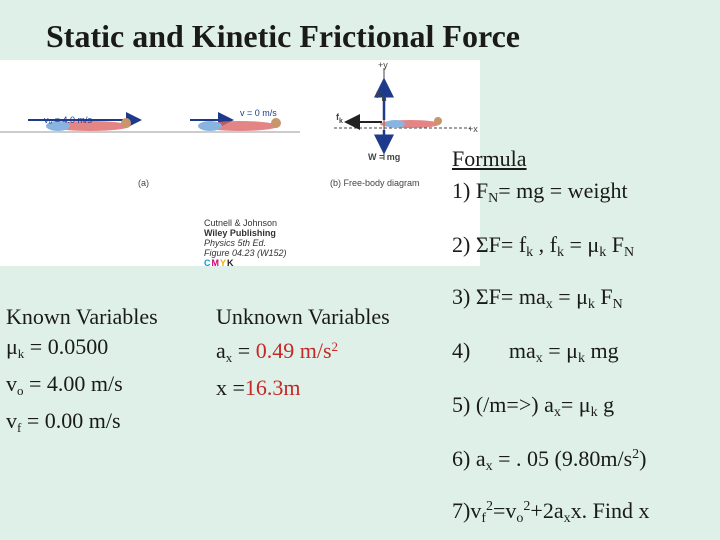  I want to click on known-variable-item: μk = 0.0500, so click(57, 347).